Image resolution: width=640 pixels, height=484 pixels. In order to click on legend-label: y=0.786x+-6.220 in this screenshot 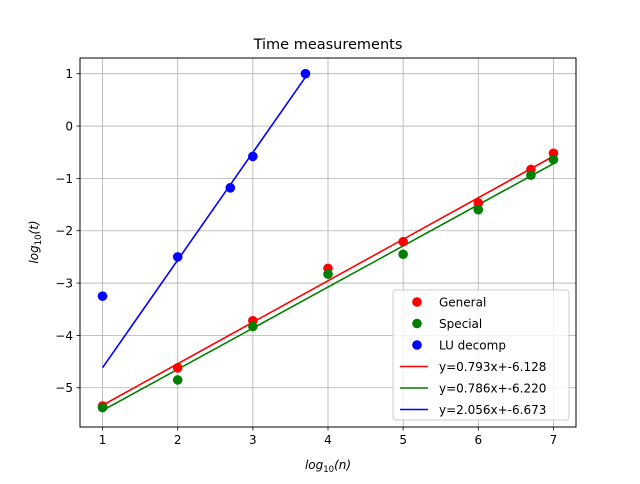, I will do `click(492, 389)`.